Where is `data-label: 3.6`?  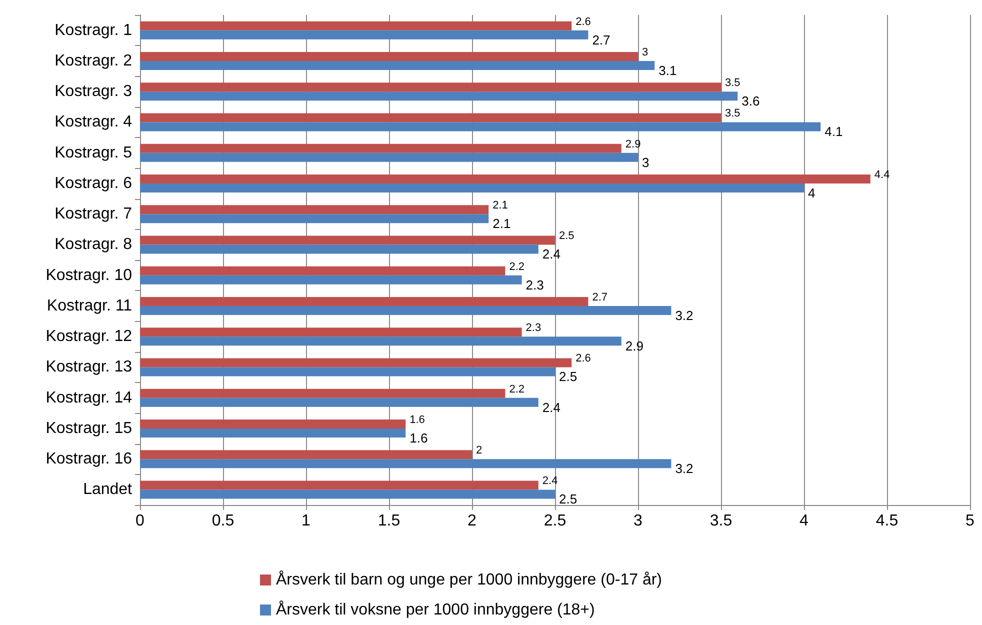
data-label: 3.6 is located at coordinates (751, 101).